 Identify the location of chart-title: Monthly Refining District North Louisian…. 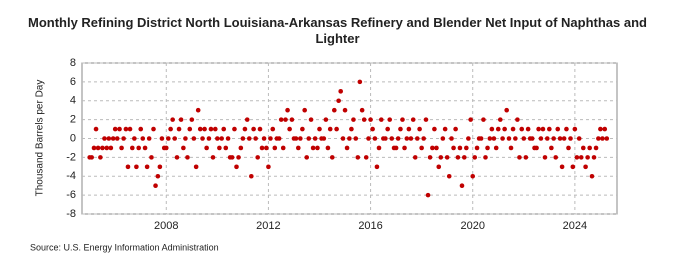
(337, 30).